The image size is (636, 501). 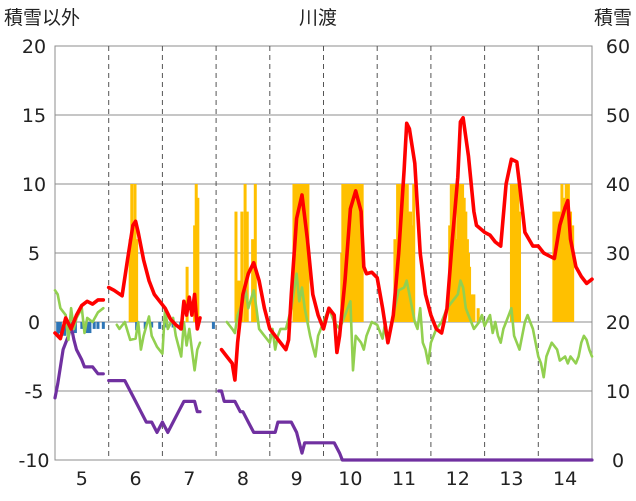 What do you see at coordinates (34, 116) in the screenshot?
I see `y-left-tick-label: 15` at bounding box center [34, 116].